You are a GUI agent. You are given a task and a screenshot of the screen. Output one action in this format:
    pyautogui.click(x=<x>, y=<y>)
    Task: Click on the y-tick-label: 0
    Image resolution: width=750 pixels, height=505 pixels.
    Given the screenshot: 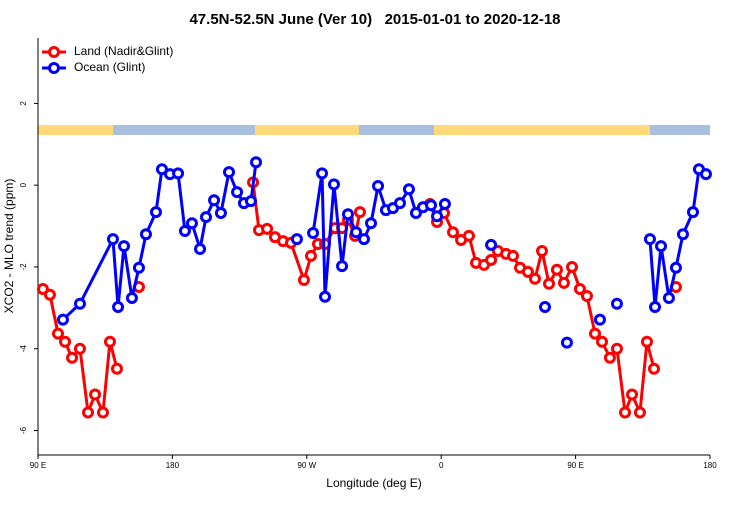 What is the action you would take?
    pyautogui.click(x=23, y=184)
    